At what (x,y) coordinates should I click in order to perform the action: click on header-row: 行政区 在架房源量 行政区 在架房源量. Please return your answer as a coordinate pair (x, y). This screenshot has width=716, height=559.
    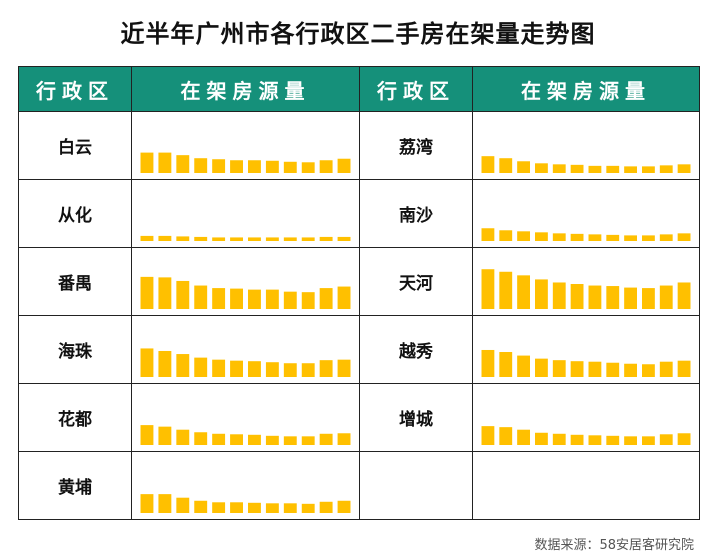
    Looking at the image, I should click on (359, 89).